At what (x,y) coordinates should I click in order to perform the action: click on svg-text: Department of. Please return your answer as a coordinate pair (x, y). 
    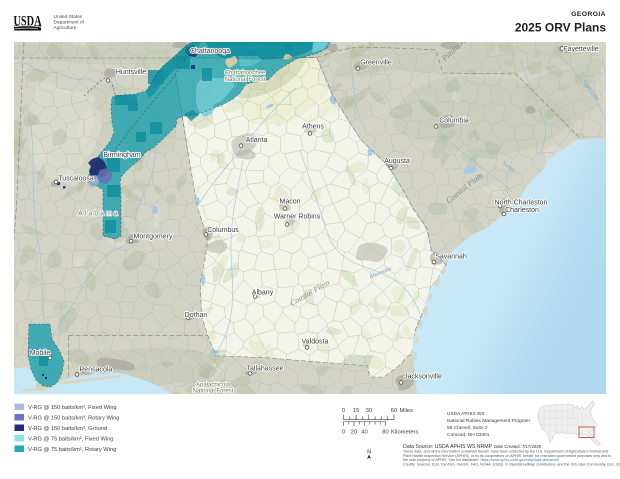
    Looking at the image, I should click on (69, 23).